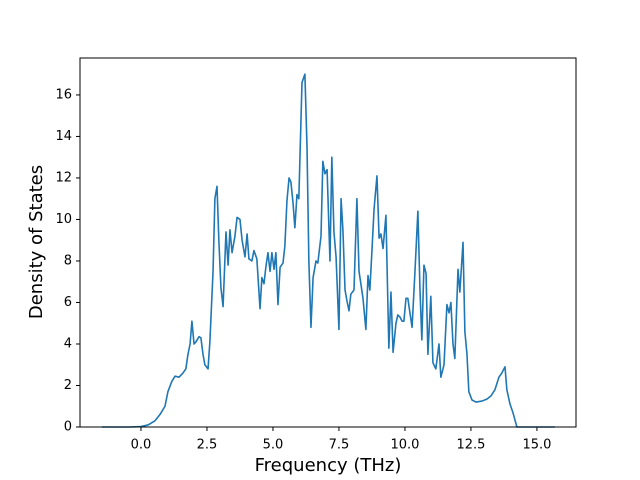 The image size is (640, 480). Describe the element at coordinates (536, 445) in the screenshot. I see `x-tick-label: 15.0` at that location.